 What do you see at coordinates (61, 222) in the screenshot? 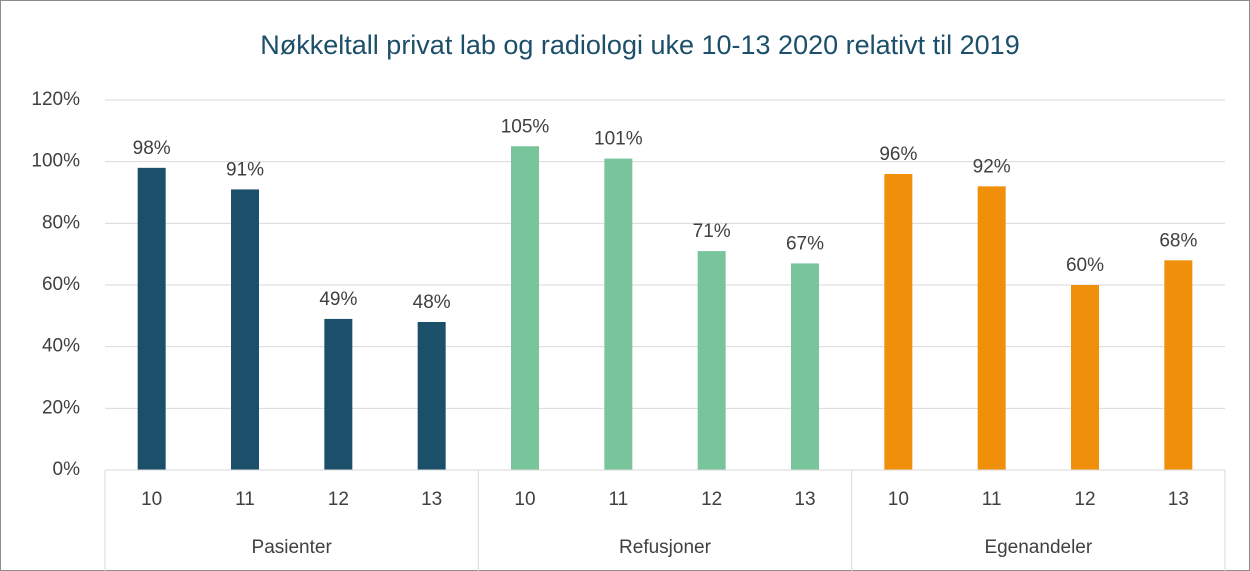
I see `y-tick-label: 80%` at bounding box center [61, 222].